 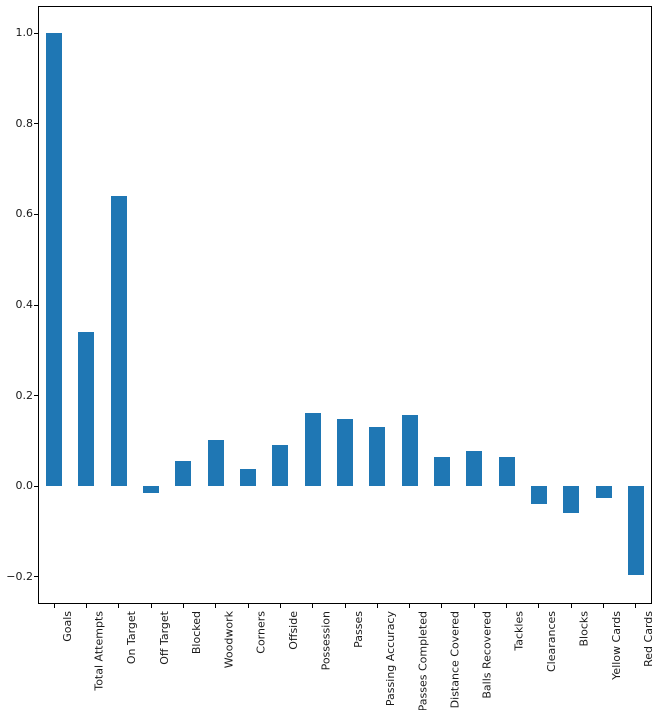 I want to click on x-axis-tick-off-target, so click(x=151, y=606).